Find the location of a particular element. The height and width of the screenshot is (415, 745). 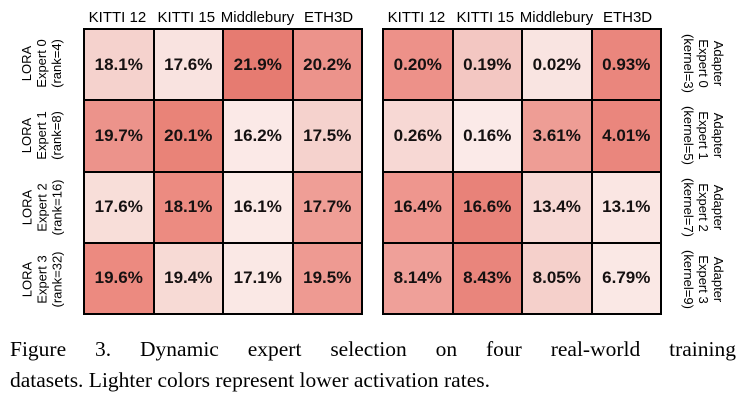

heatmap-cell: 0.16% is located at coordinates (487, 136).